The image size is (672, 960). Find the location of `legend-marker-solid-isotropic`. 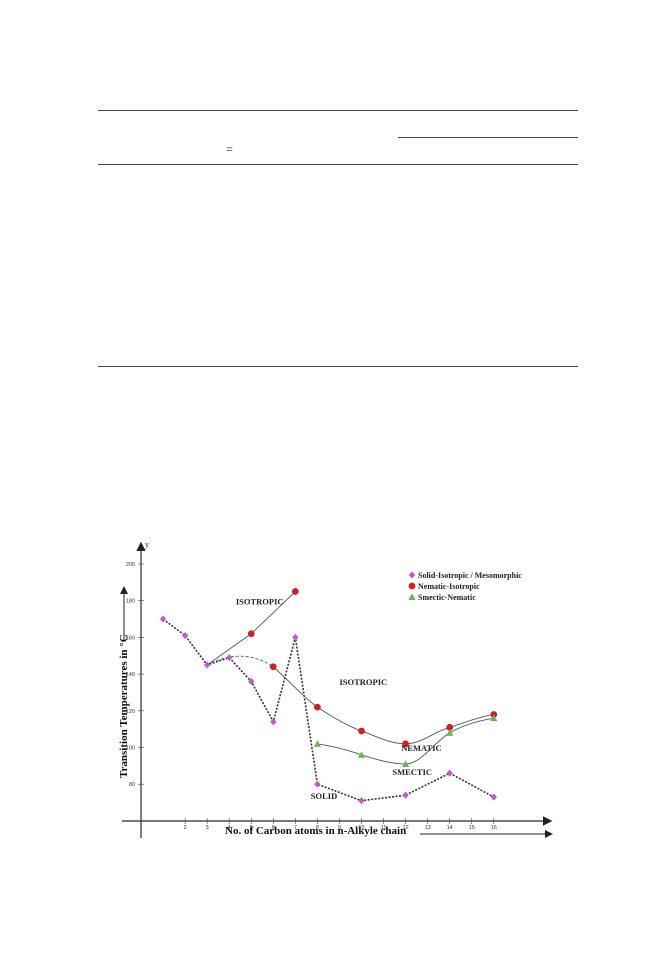

legend-marker-solid-isotropic is located at coordinates (412, 575).